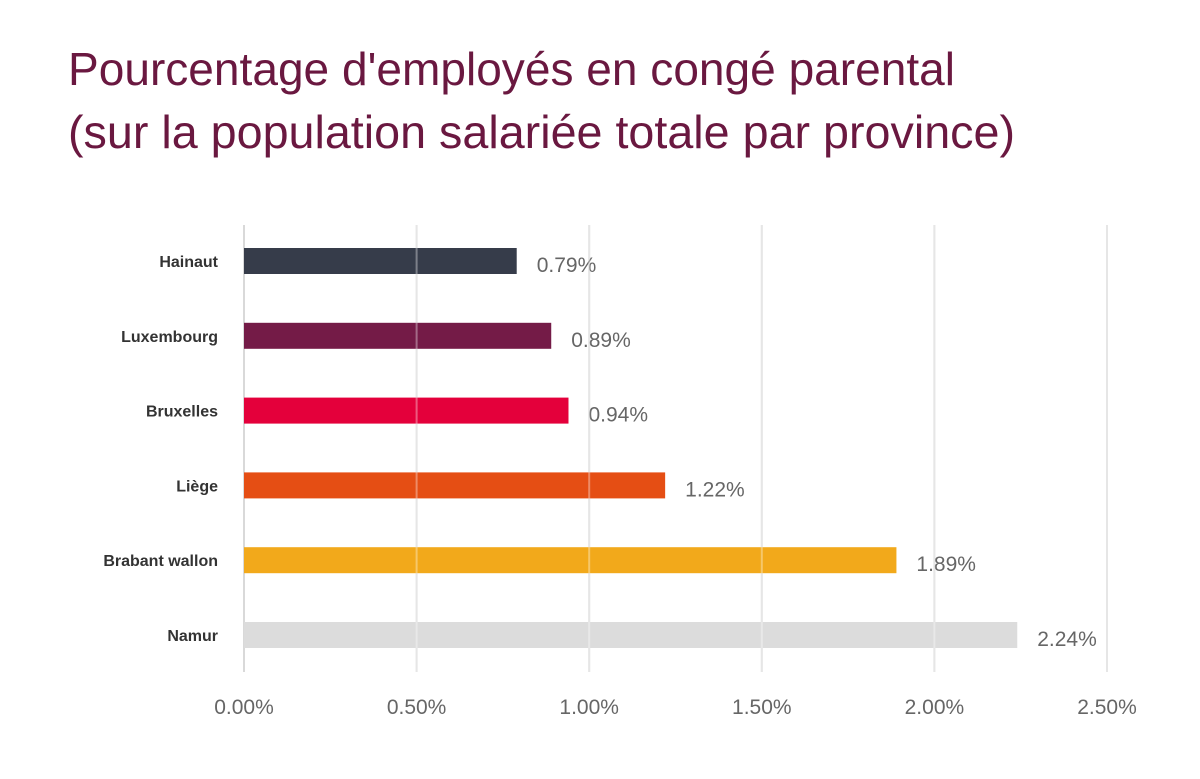 The image size is (1200, 779). What do you see at coordinates (715, 489) in the screenshot?
I see `data-label: 1.22%` at bounding box center [715, 489].